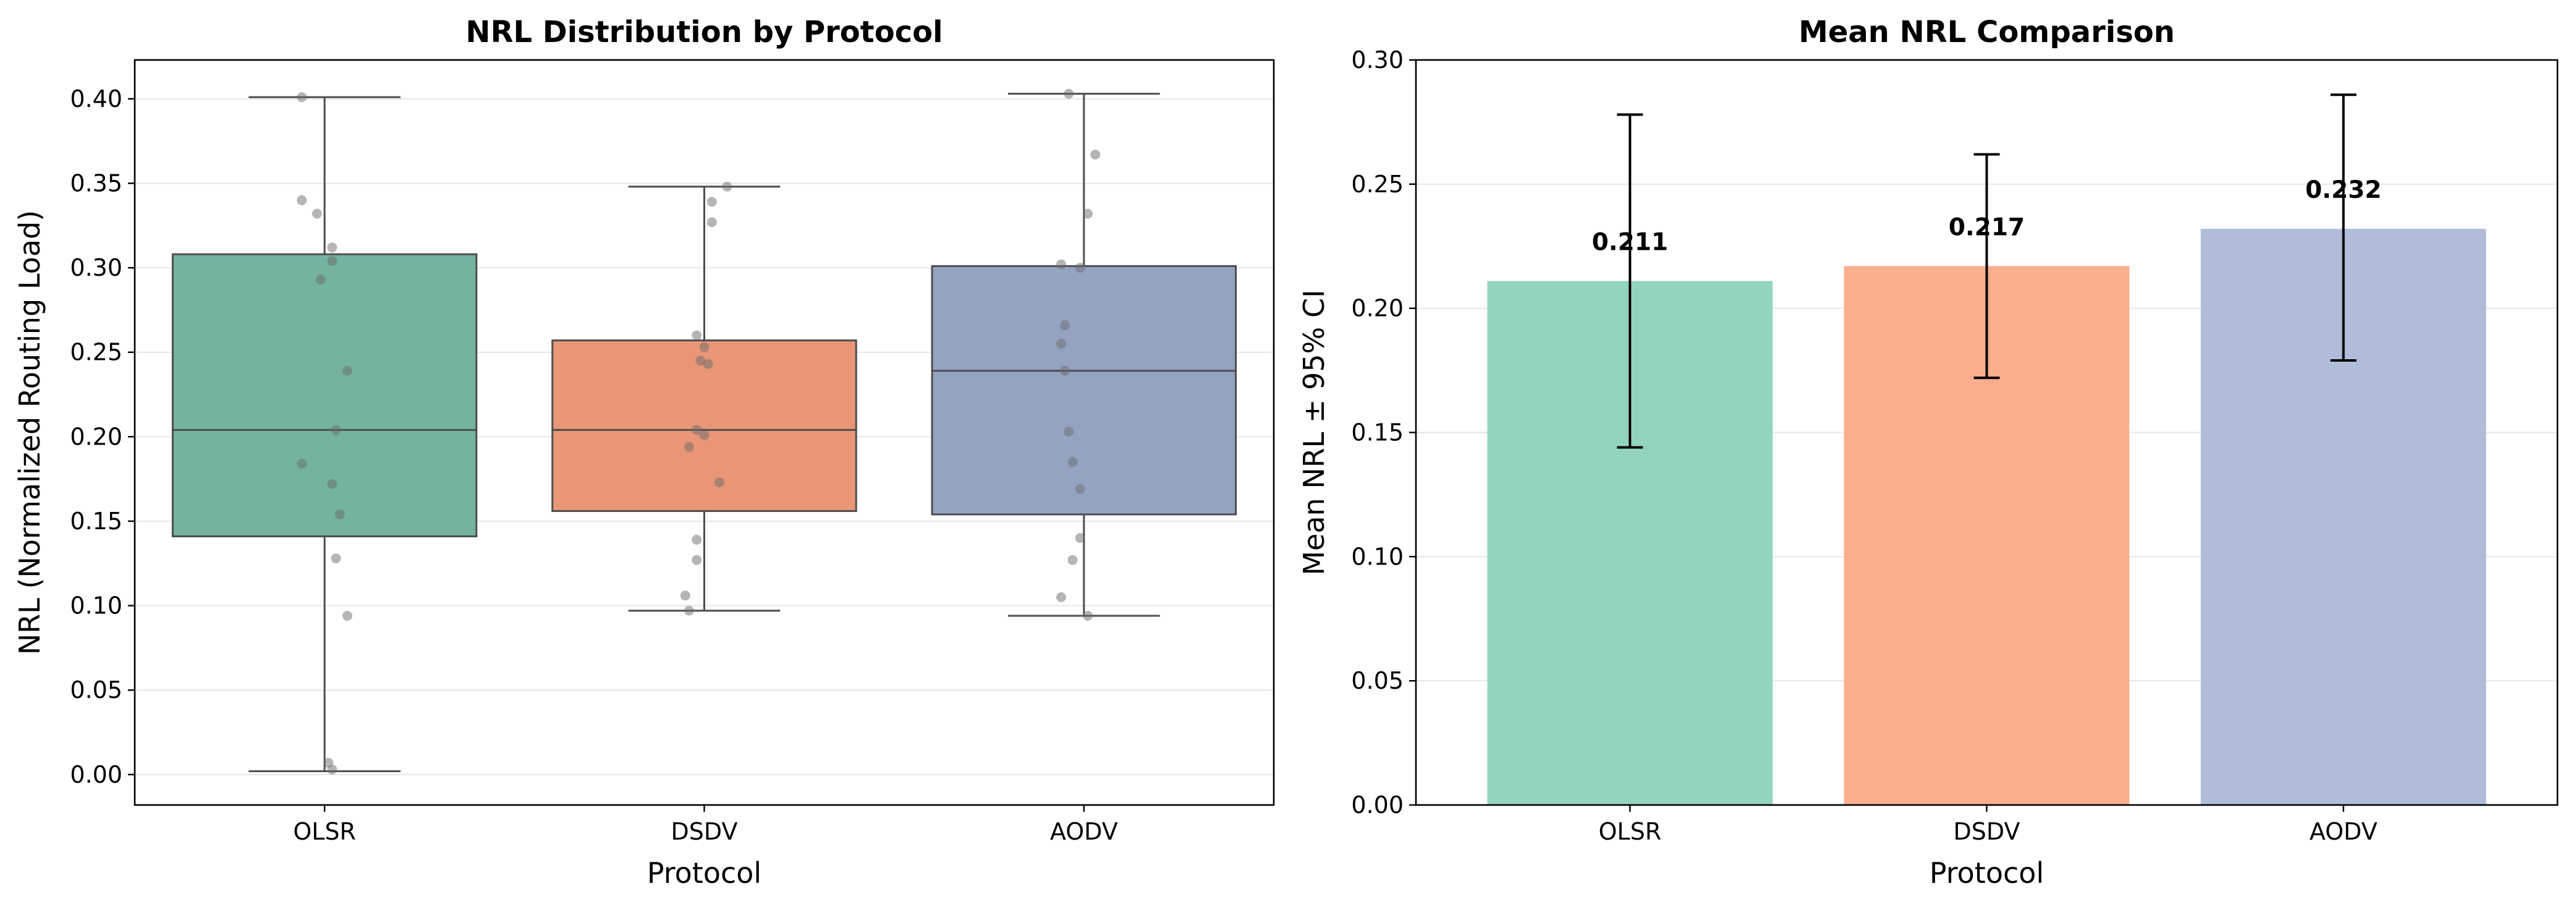  I want to click on bar-chart-y-axis-label: Mean NRL ± 95% CI, so click(1314, 432).